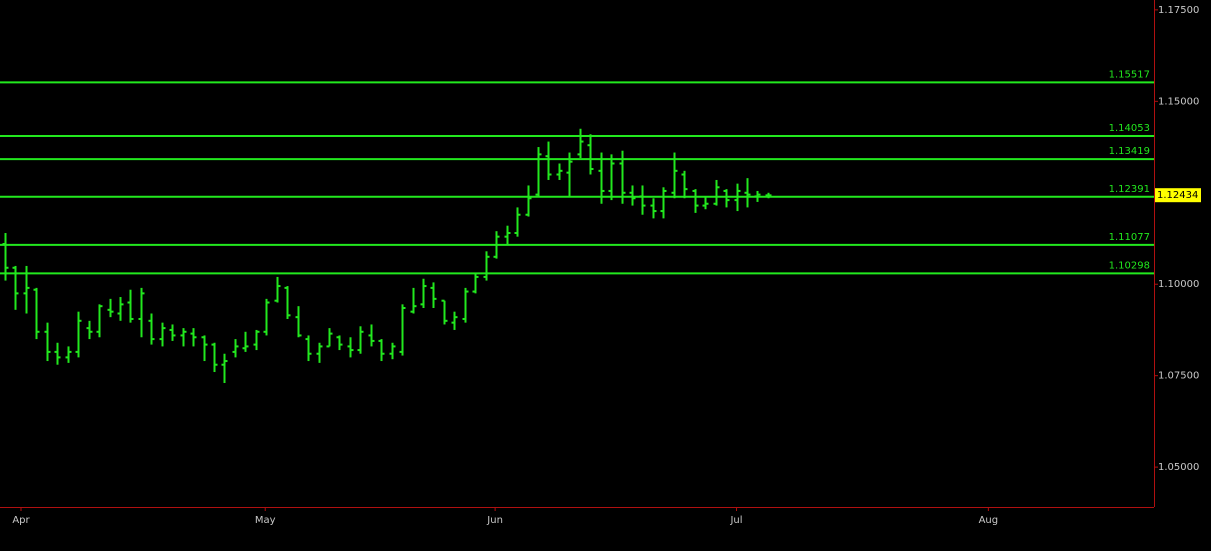 The height and width of the screenshot is (551, 1211). I want to click on y-tick-label: 1.10000, so click(1178, 284).